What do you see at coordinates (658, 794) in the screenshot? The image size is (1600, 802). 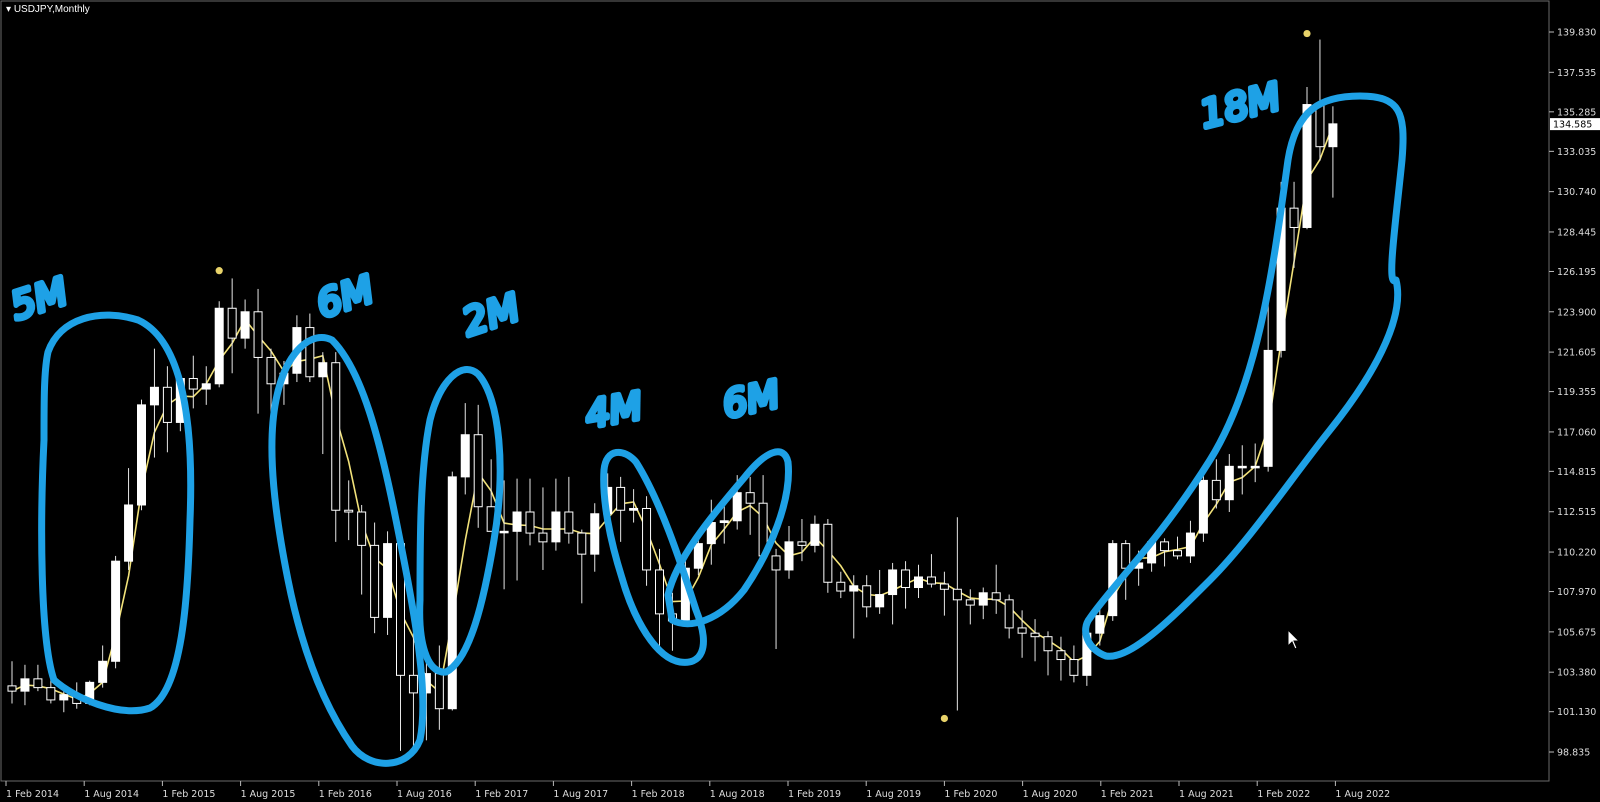 I see `time-tick-label: 1 Feb 2018` at bounding box center [658, 794].